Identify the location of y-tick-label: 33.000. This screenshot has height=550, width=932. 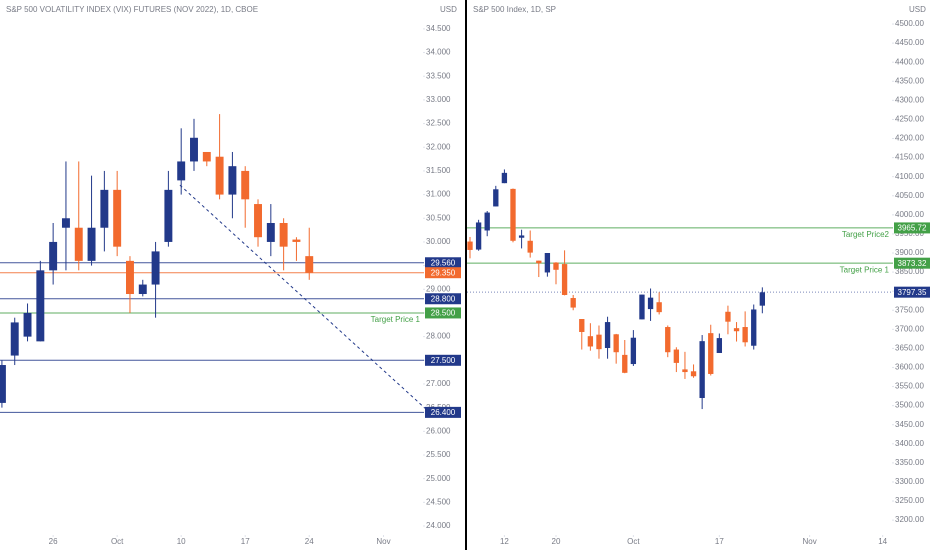
(438, 99).